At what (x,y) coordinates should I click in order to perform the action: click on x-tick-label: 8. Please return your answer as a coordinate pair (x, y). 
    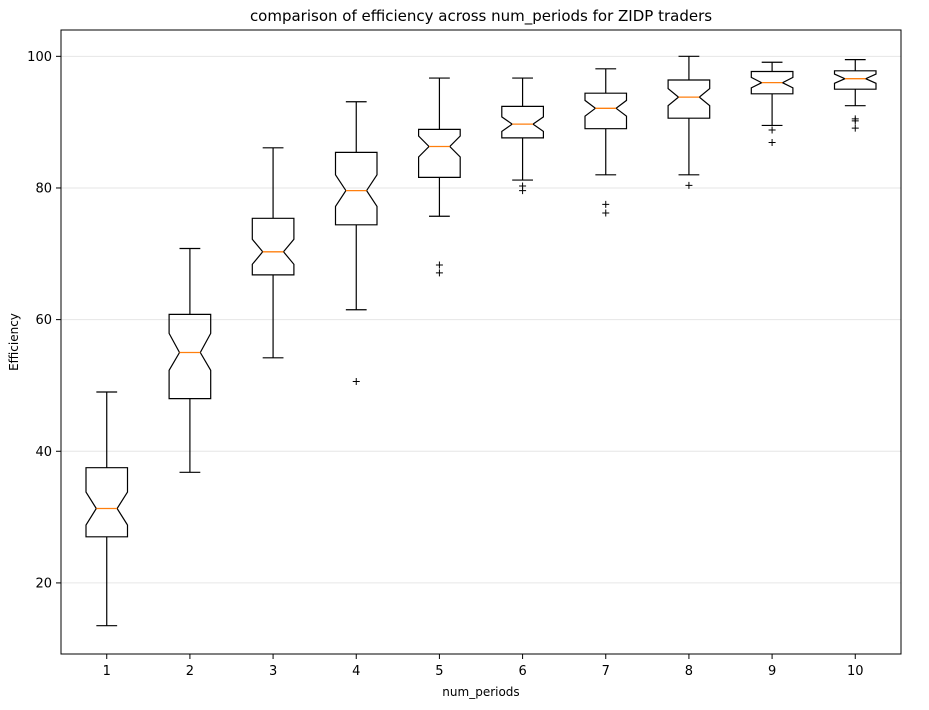
    Looking at the image, I should click on (689, 671).